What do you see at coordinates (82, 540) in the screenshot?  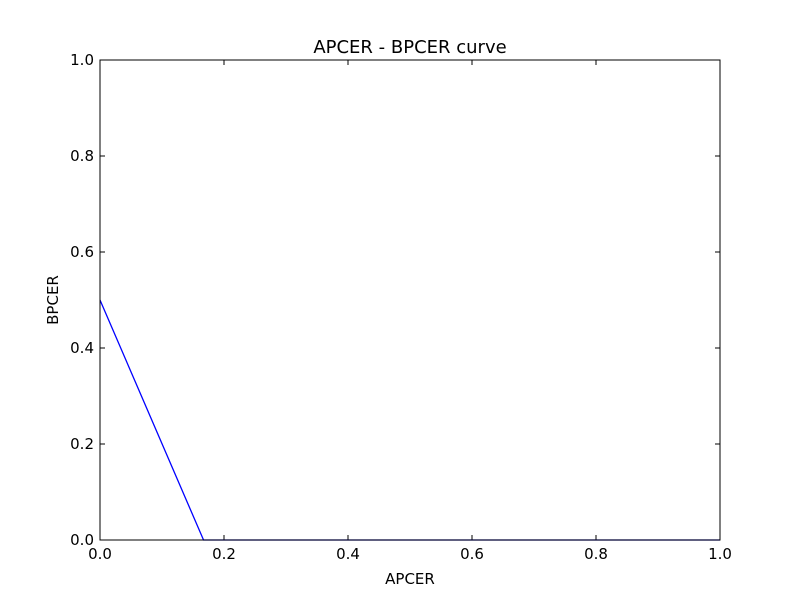 I see `y-tick-label: 0.0` at bounding box center [82, 540].